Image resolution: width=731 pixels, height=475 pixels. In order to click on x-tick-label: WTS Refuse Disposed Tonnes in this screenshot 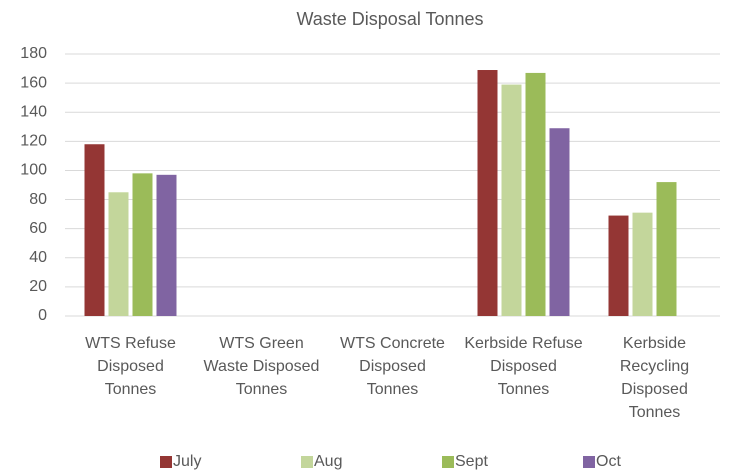, I will do `click(130, 366)`.